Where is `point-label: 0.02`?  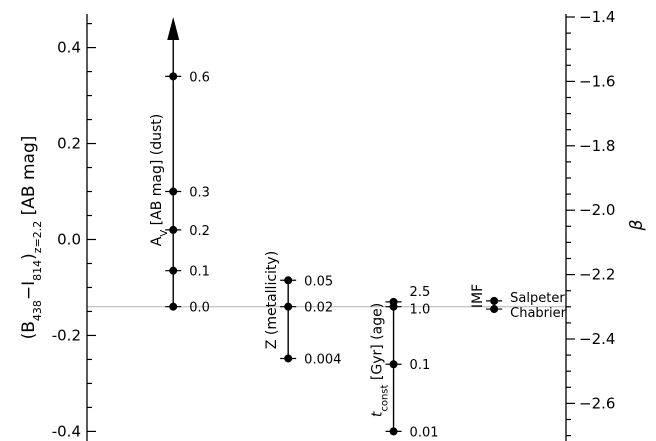
point-label: 0.02 is located at coordinates (318, 308).